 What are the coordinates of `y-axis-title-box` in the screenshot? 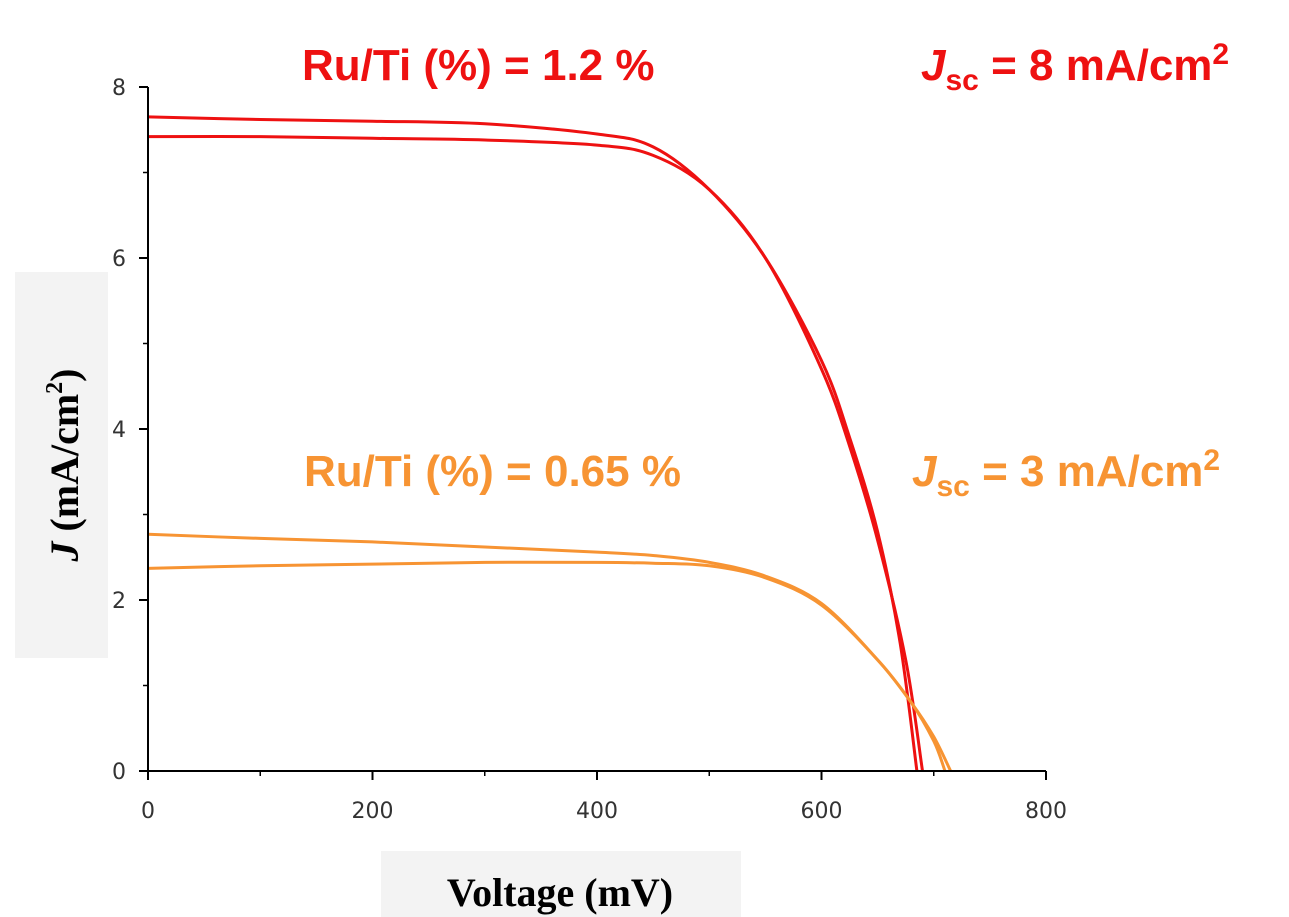 It's located at (61, 465).